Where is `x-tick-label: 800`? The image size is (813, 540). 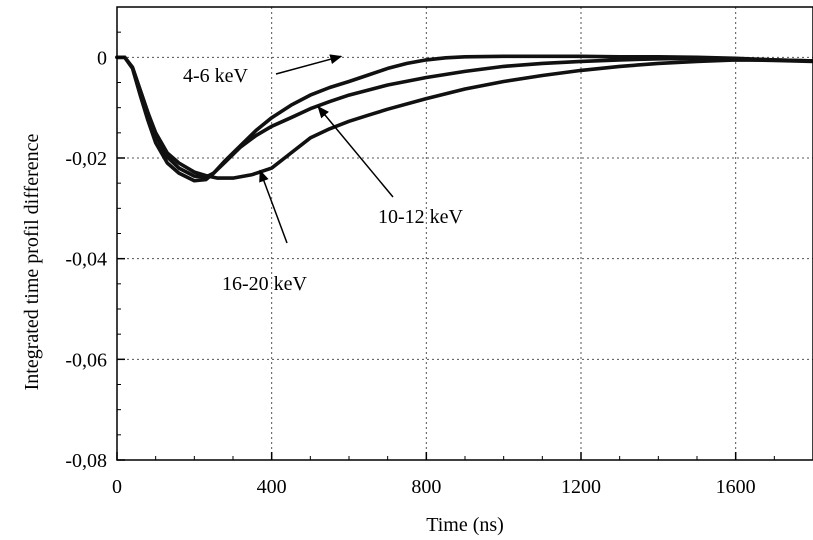
x-tick-label: 800 is located at coordinates (426, 487).